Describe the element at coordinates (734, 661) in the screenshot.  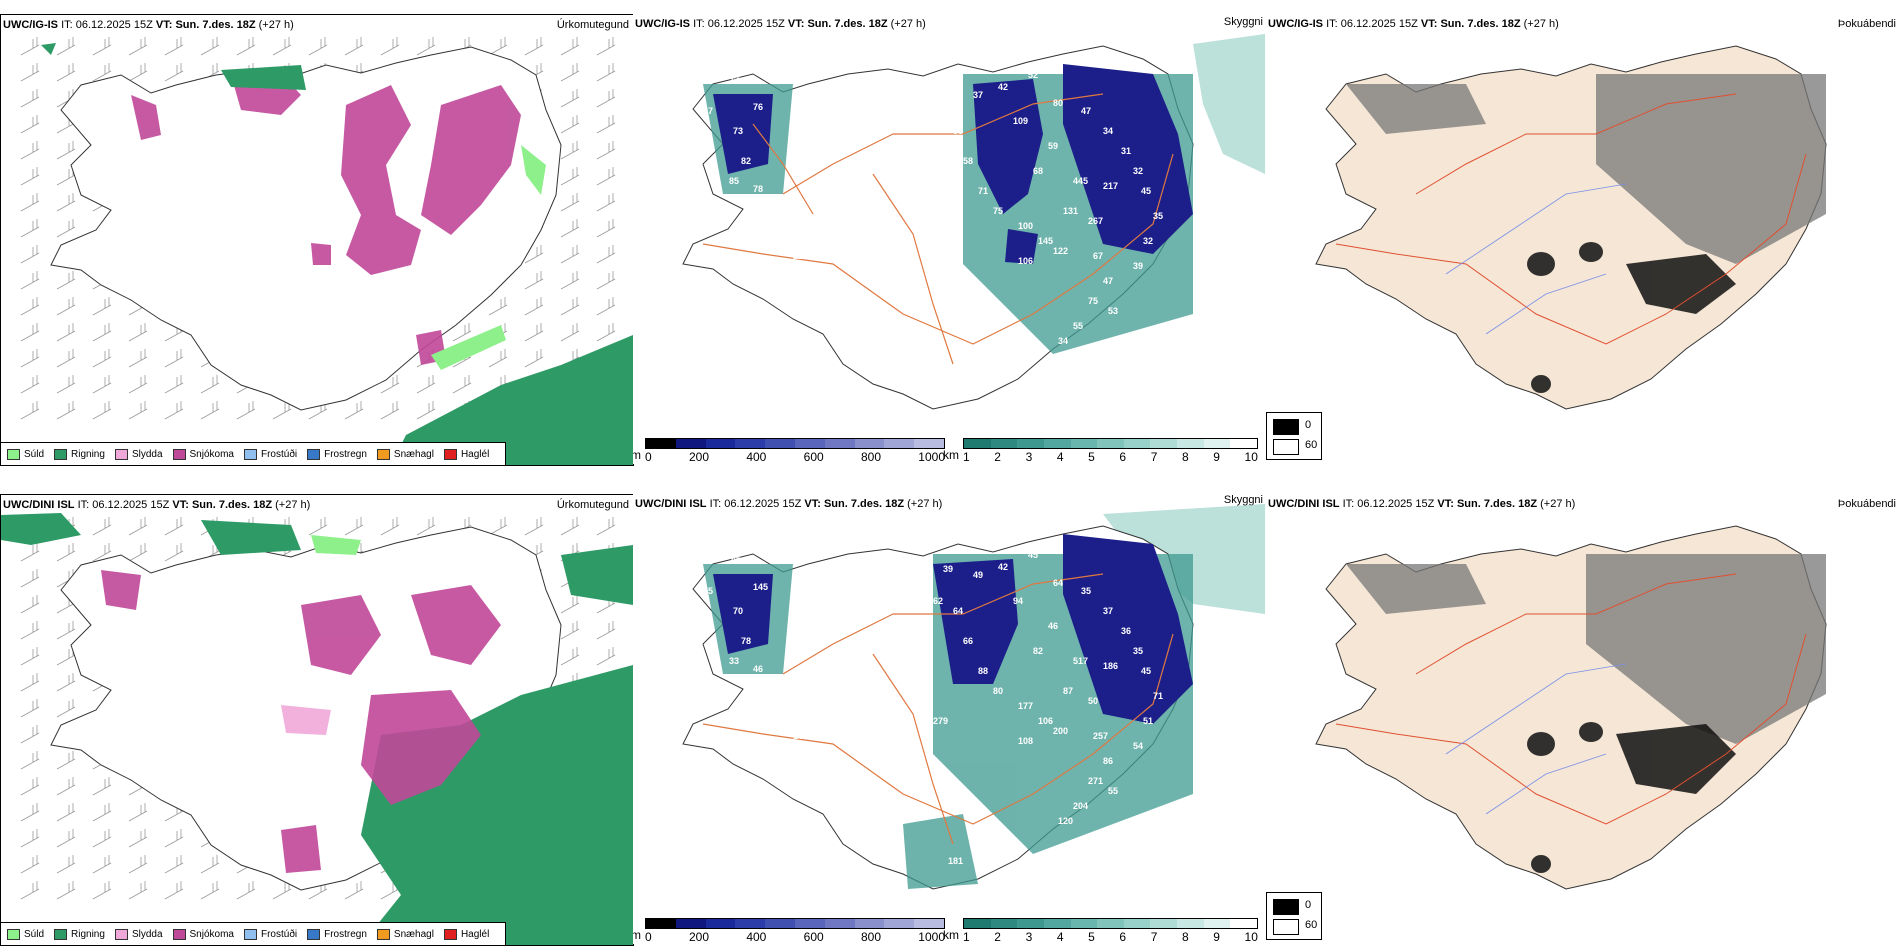
I see `visibility-label: 33` at that location.